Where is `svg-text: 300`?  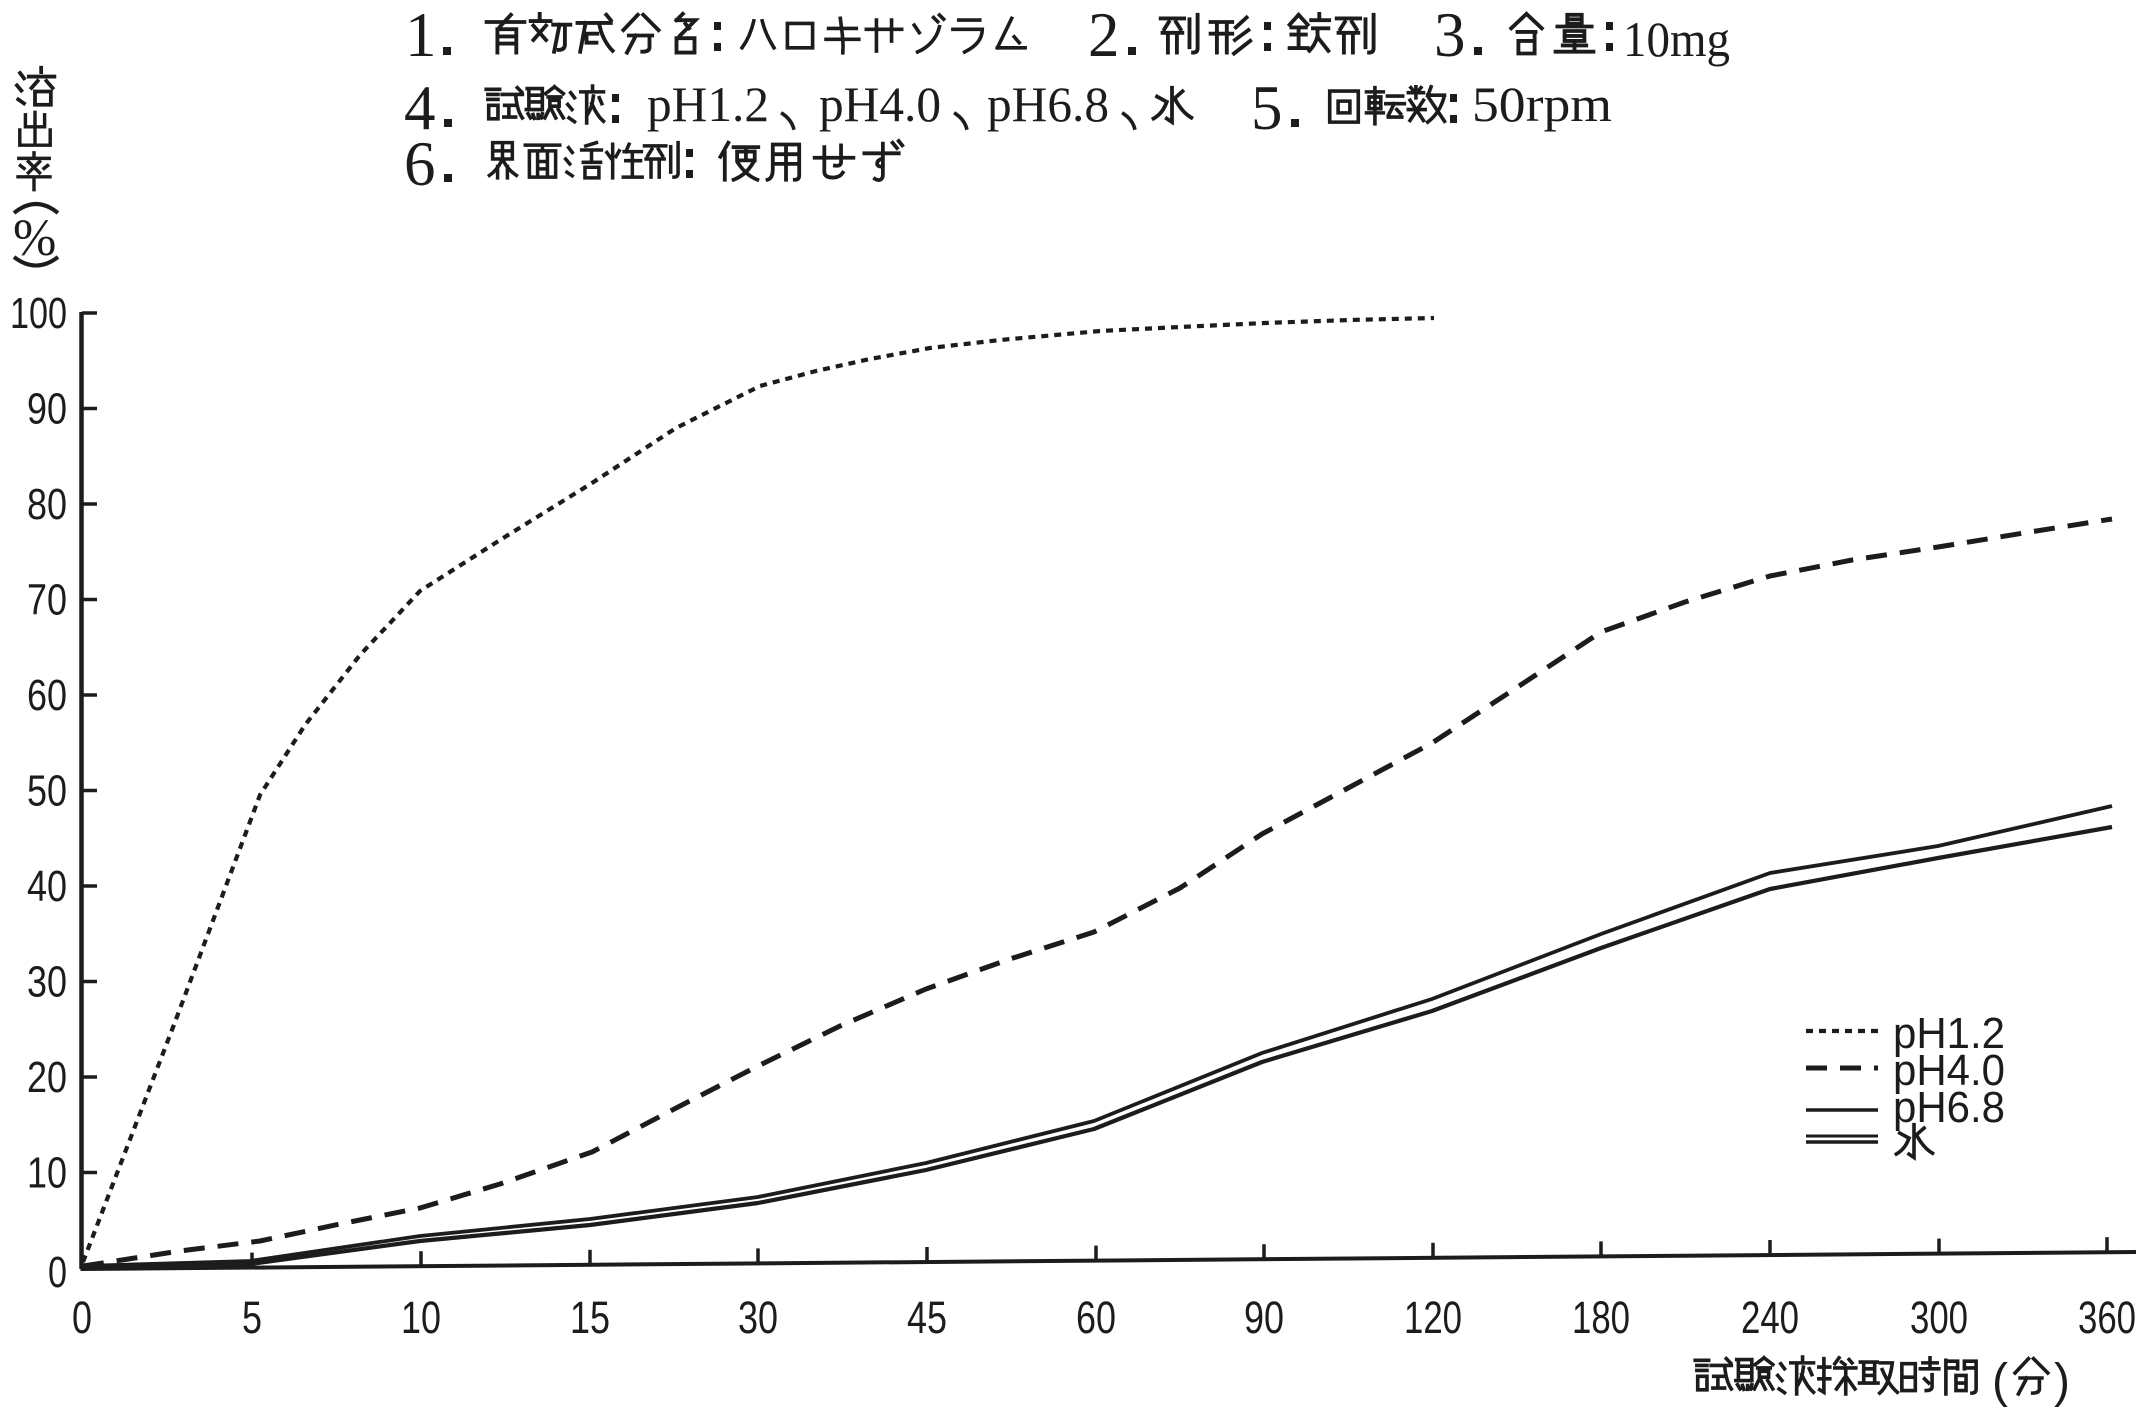 svg-text: 300 is located at coordinates (1939, 1317).